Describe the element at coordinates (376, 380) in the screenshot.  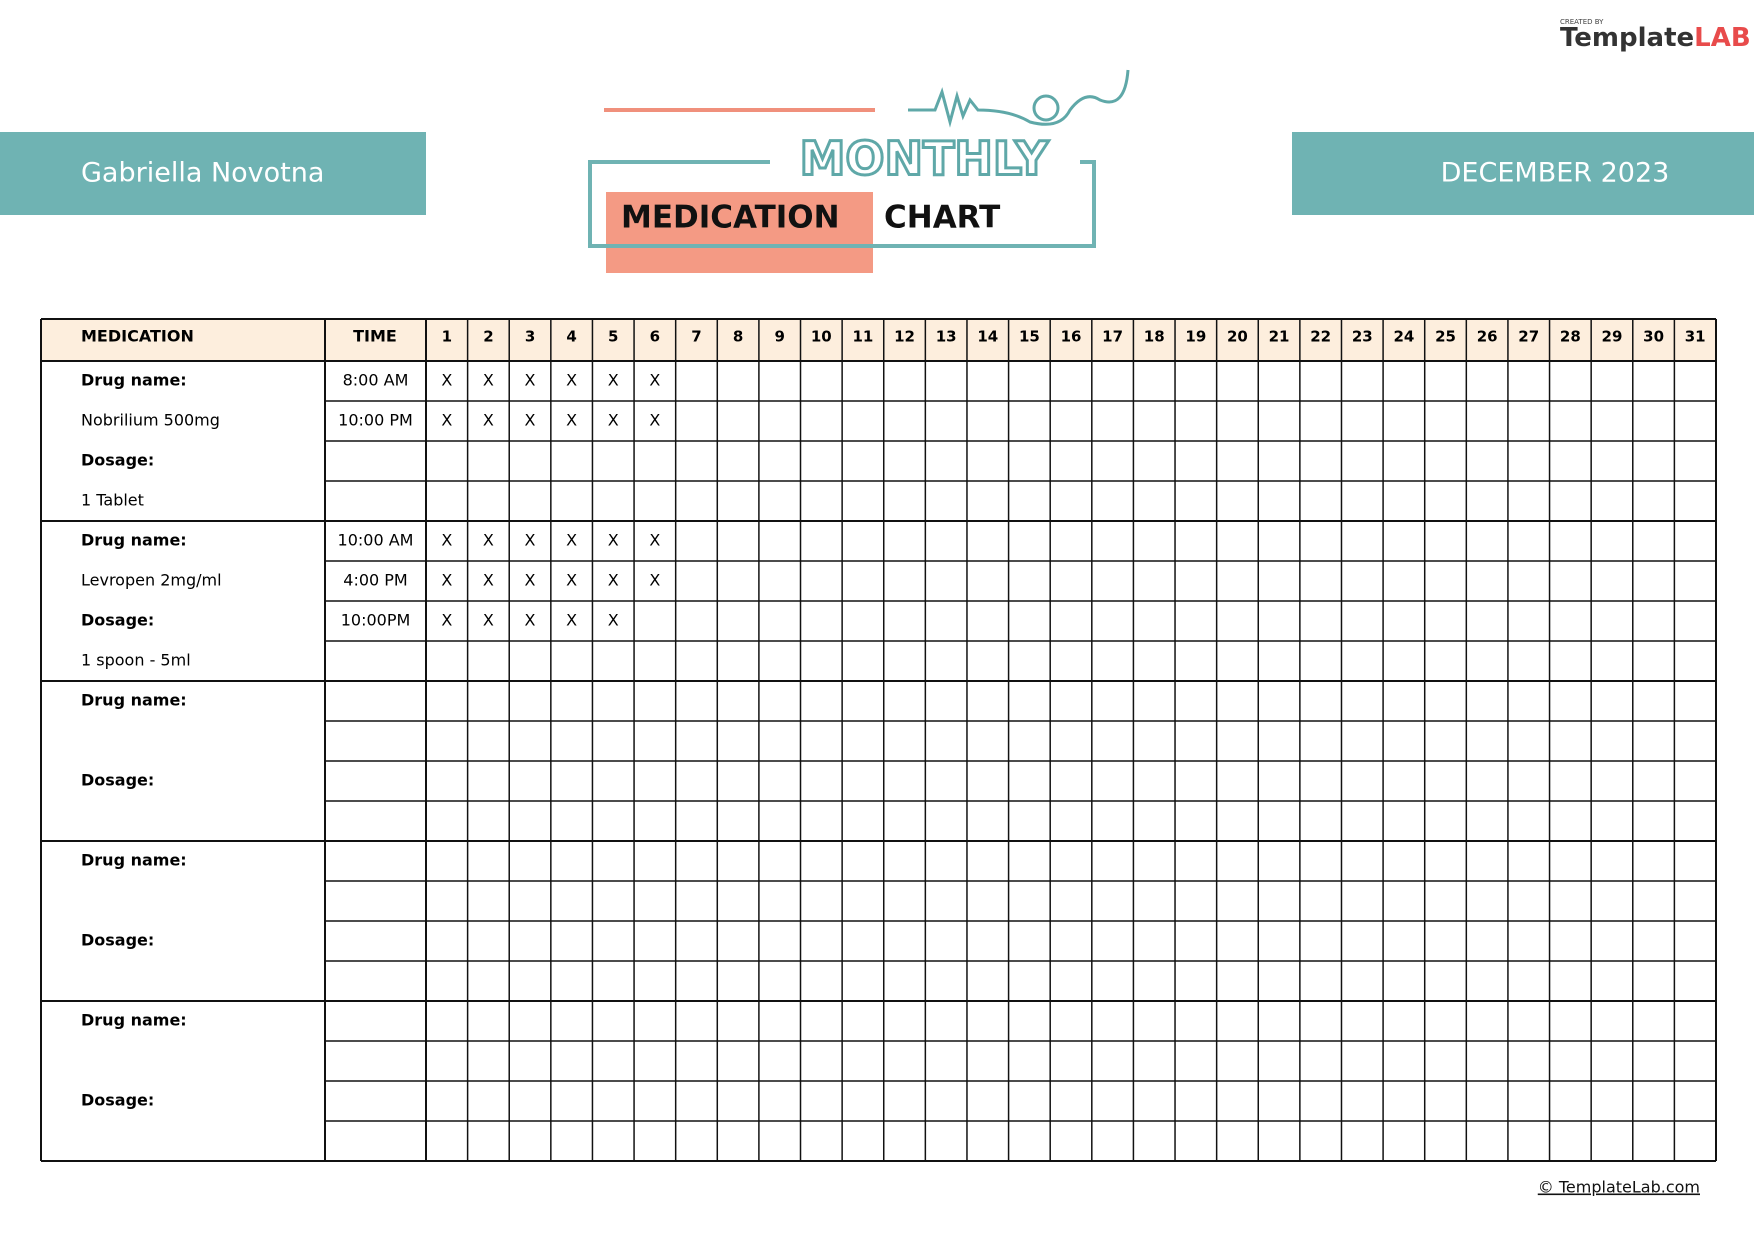
I see `time: 8:00 AM` at that location.